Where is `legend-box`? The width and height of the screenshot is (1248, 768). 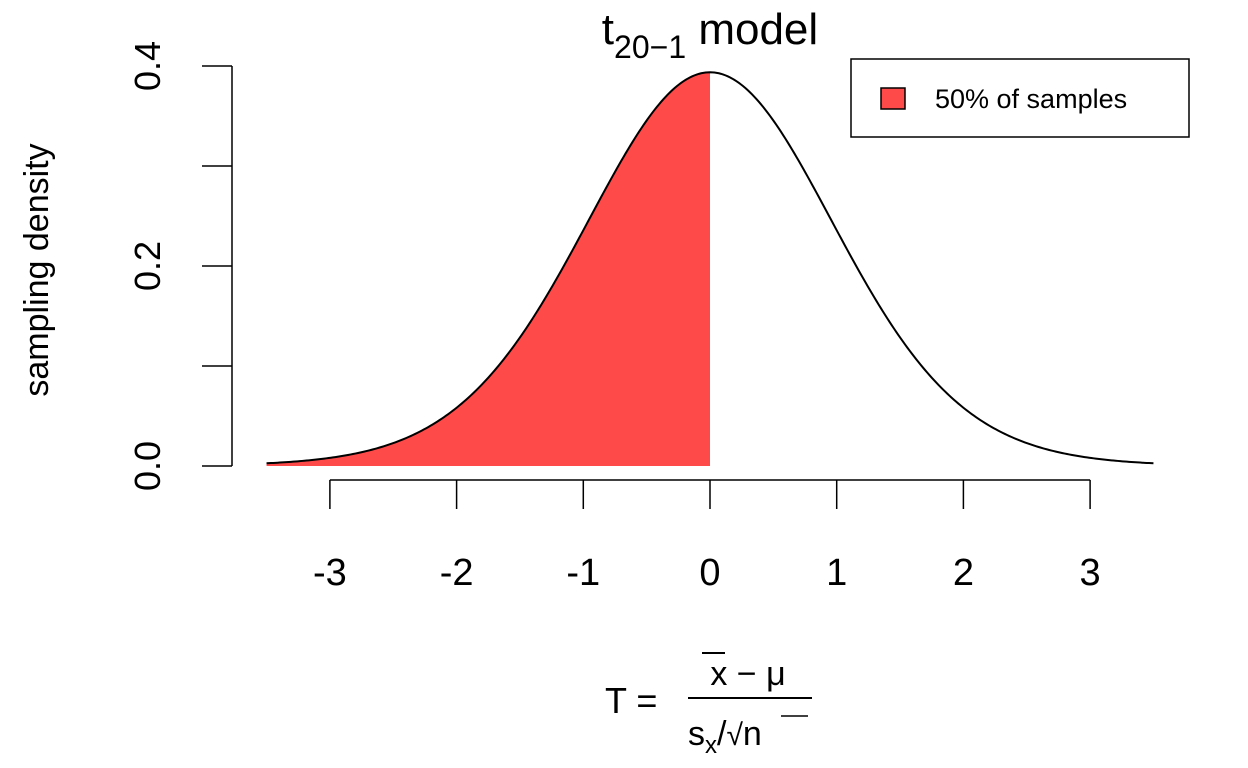 legend-box is located at coordinates (1020, 98).